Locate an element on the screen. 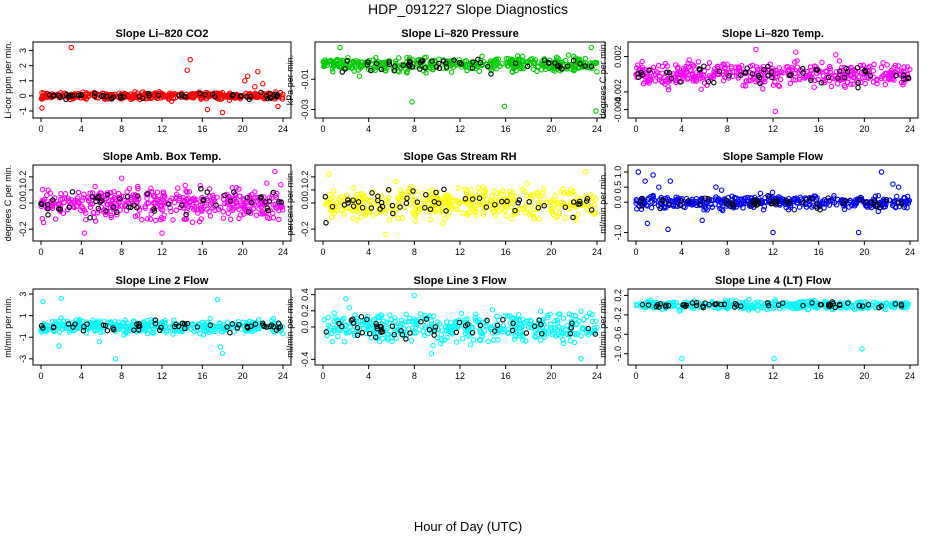 This screenshot has width=936, height=540. y-axis-label: percent per min. is located at coordinates (290, 202).